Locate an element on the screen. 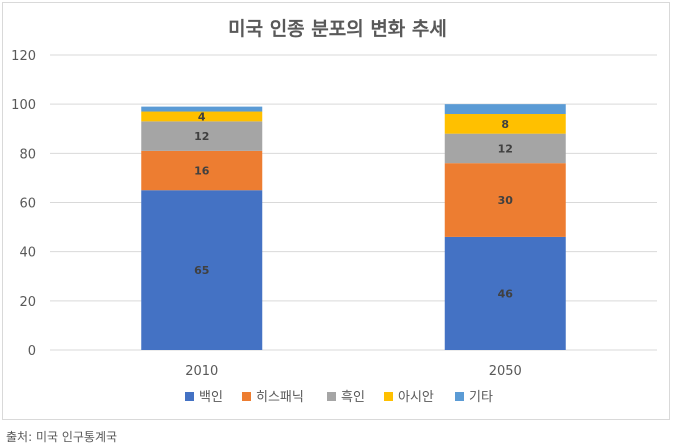 The width and height of the screenshot is (675, 448). data-label: 46 is located at coordinates (506, 293).